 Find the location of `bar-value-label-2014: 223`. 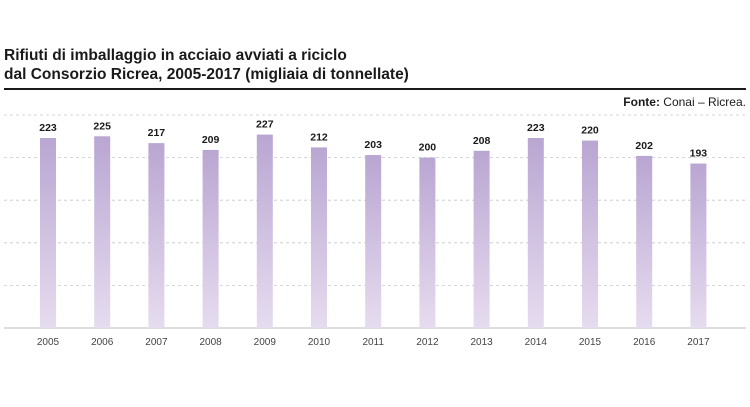

bar-value-label-2014: 223 is located at coordinates (536, 128).